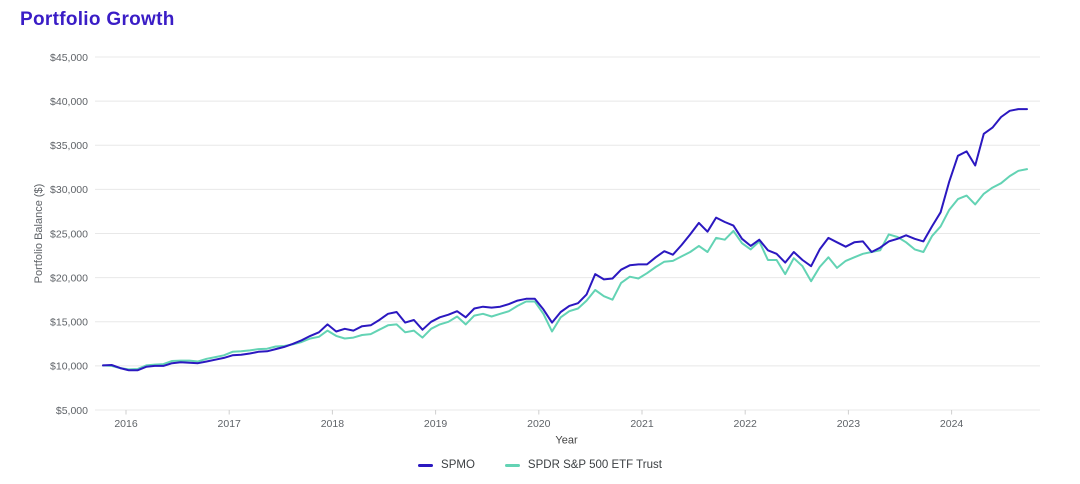  Describe the element at coordinates (69, 323) in the screenshot. I see `y-tick-label: $15,000` at that location.